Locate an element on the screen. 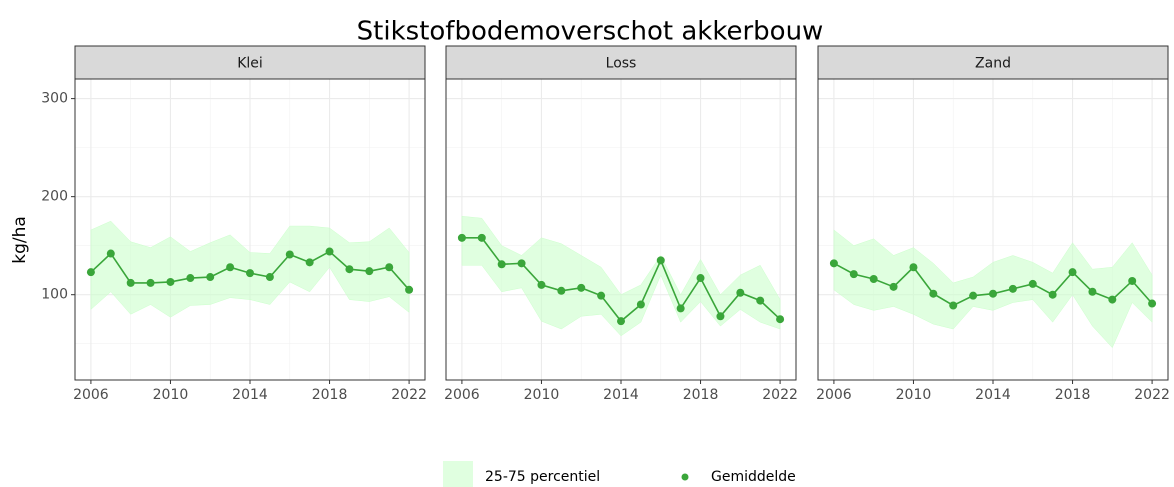  chart-title: Stikstofbodemoverschot akkerbouw is located at coordinates (590, 32).